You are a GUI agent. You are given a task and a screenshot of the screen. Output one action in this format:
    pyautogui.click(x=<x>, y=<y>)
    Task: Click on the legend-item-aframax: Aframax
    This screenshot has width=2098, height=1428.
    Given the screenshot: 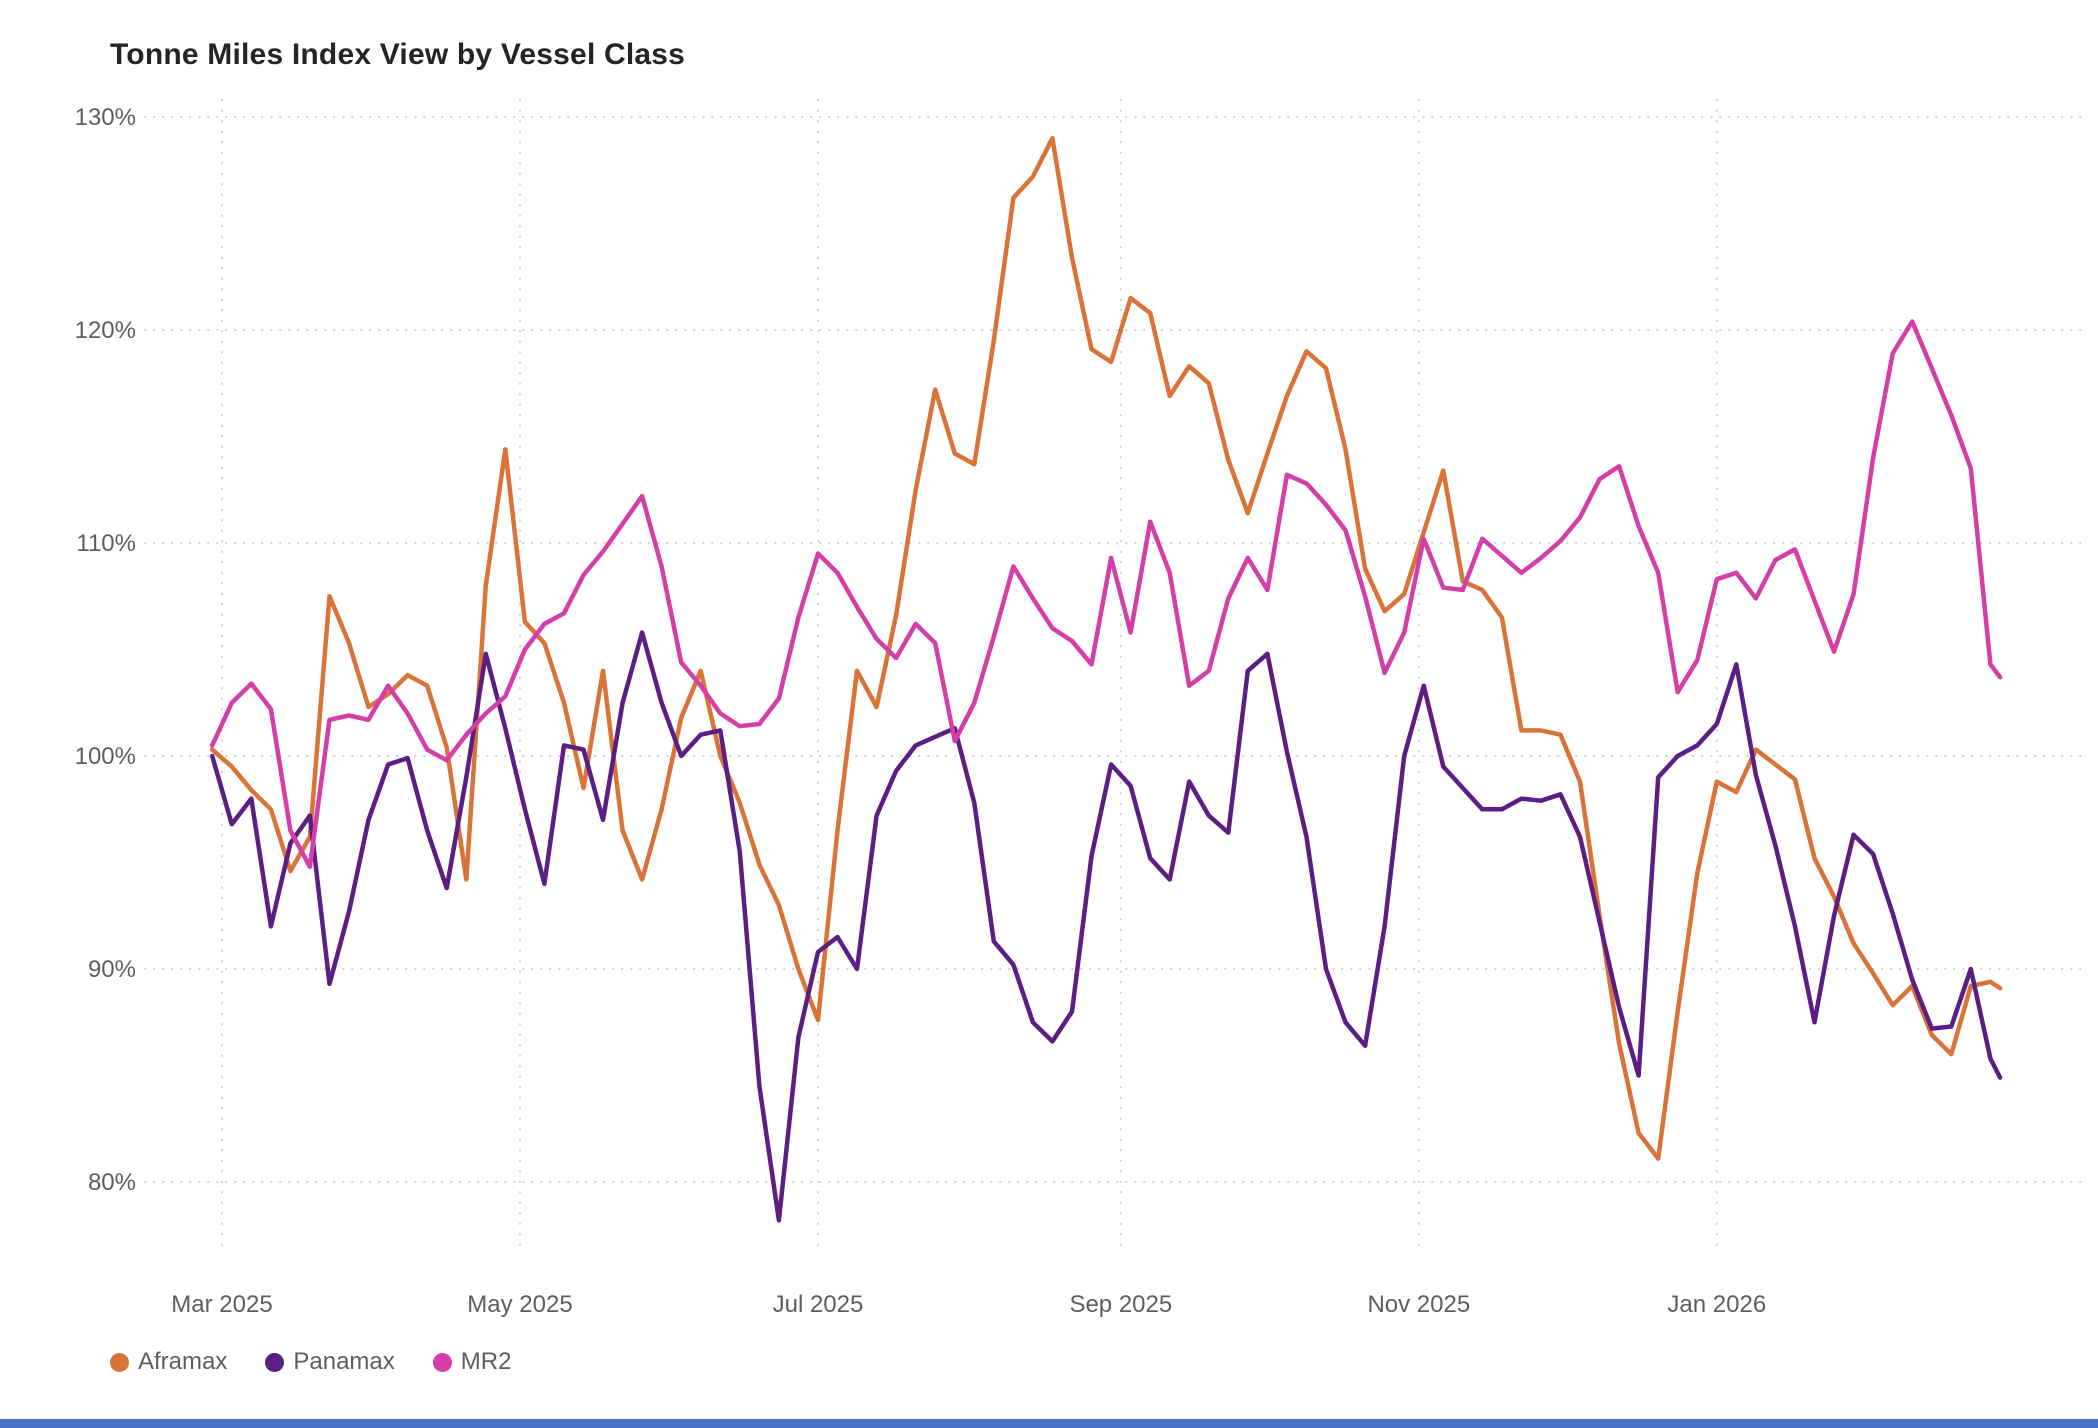 What is the action you would take?
    pyautogui.click(x=168, y=1362)
    